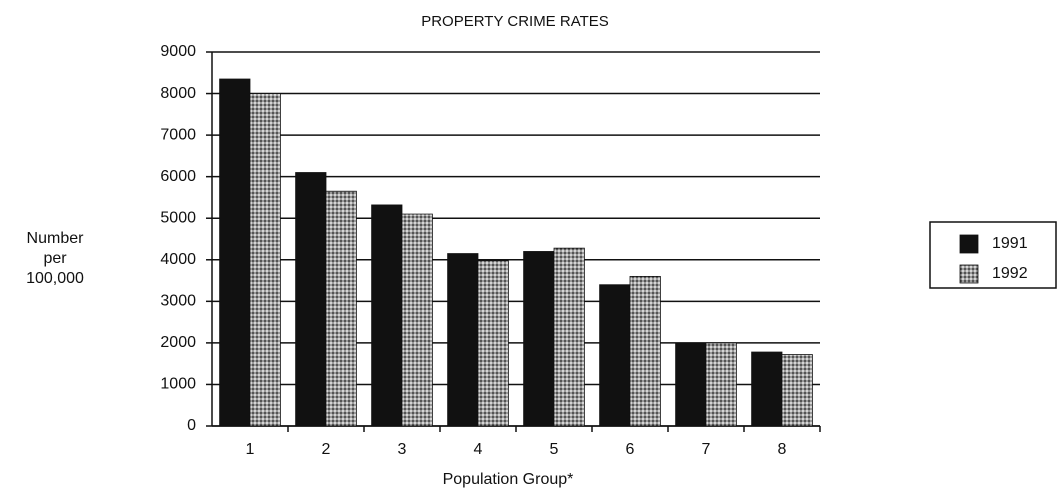  I want to click on x-axis-label: Population Group*, so click(508, 479).